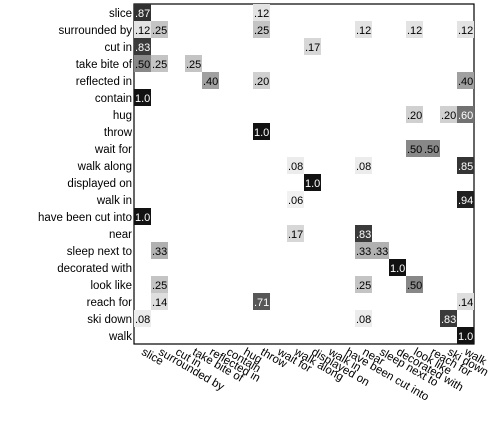  What do you see at coordinates (111, 286) in the screenshot?
I see `row-label: look like` at bounding box center [111, 286].